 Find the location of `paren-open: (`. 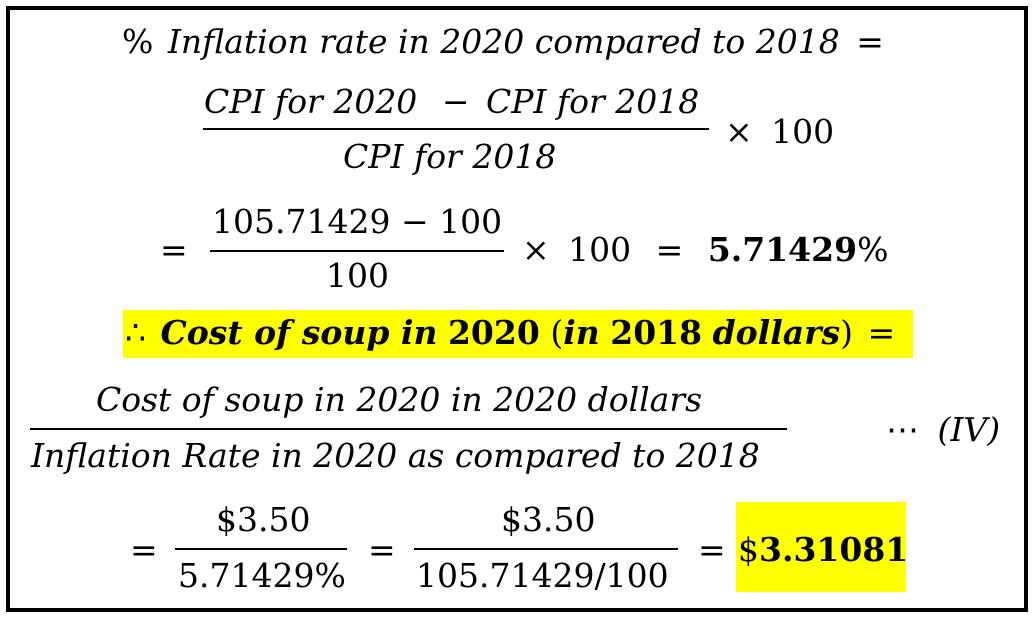

paren-open: ( is located at coordinates (557, 332).